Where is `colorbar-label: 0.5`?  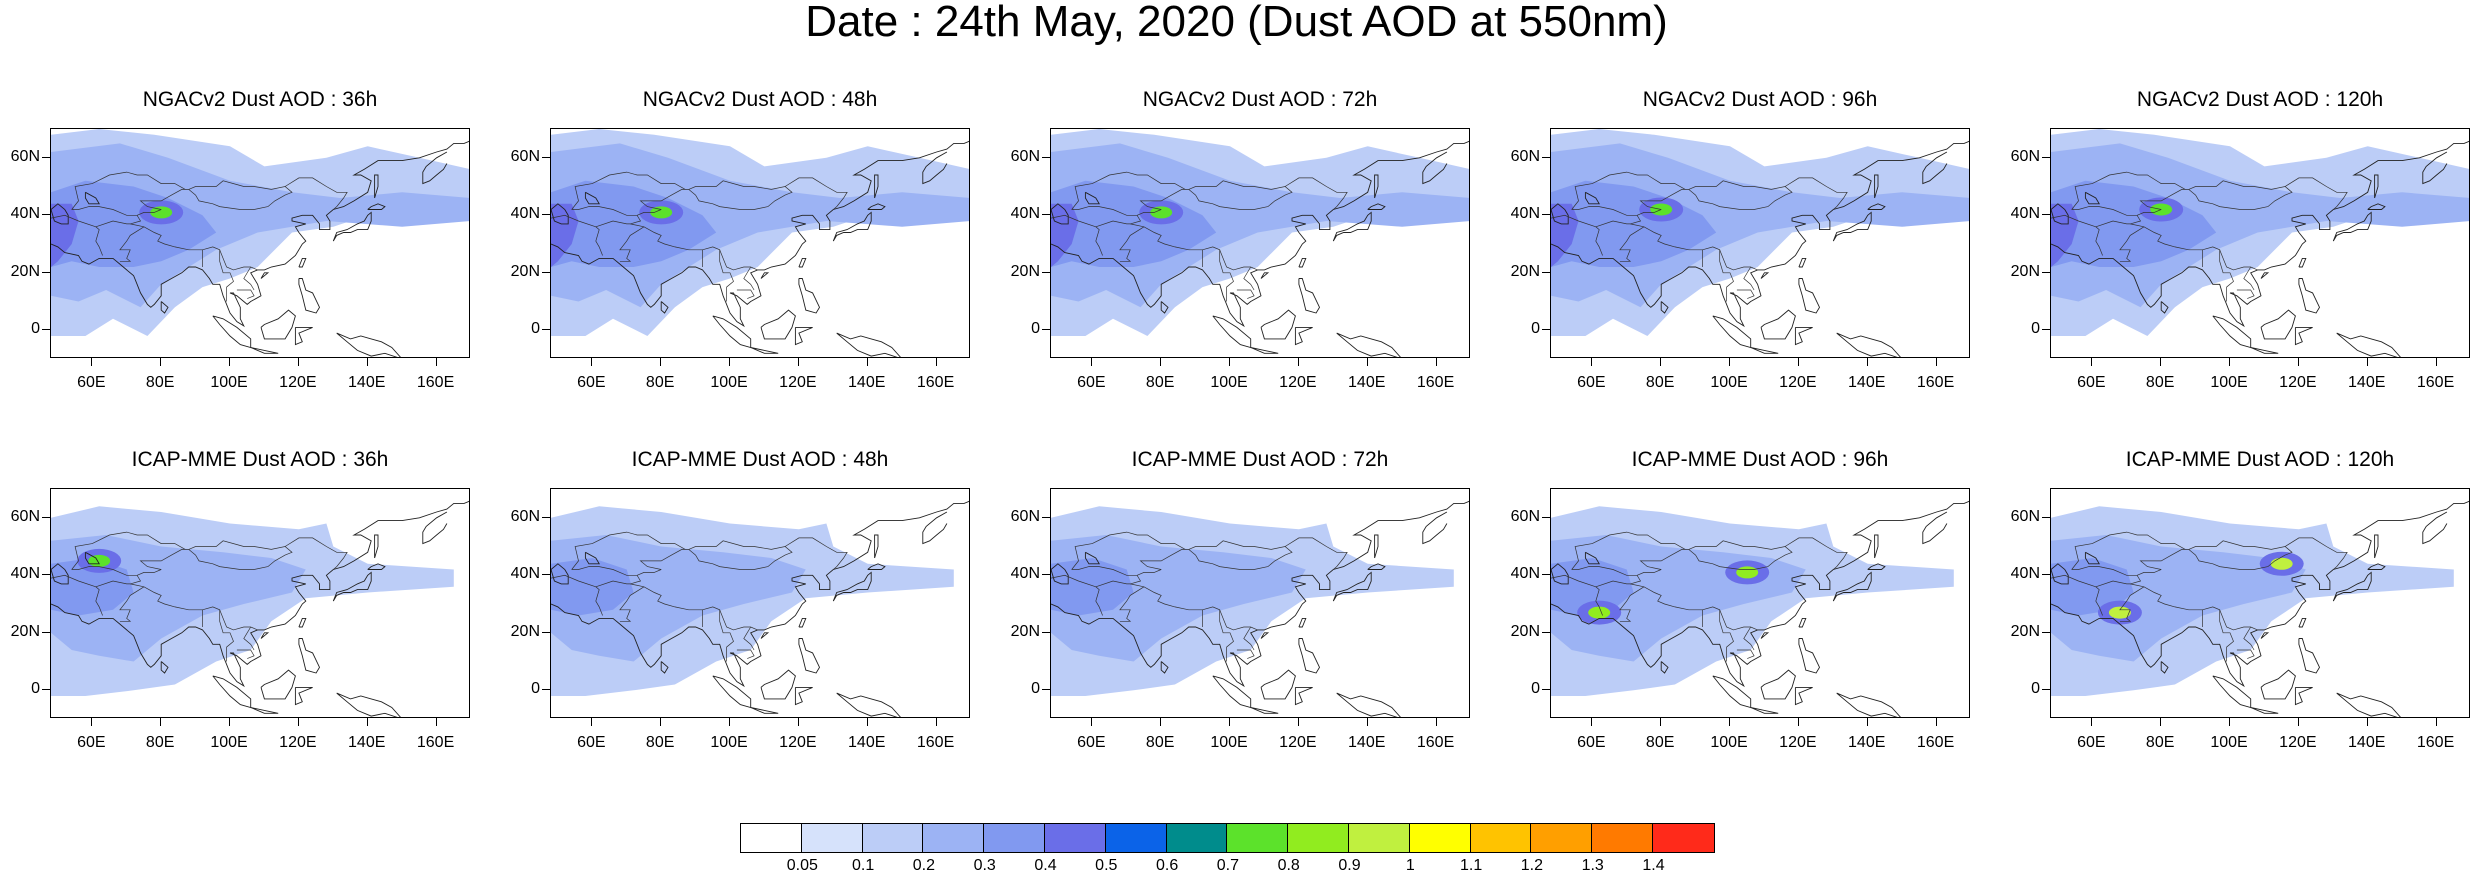
colorbar-label: 0.5 is located at coordinates (1106, 865).